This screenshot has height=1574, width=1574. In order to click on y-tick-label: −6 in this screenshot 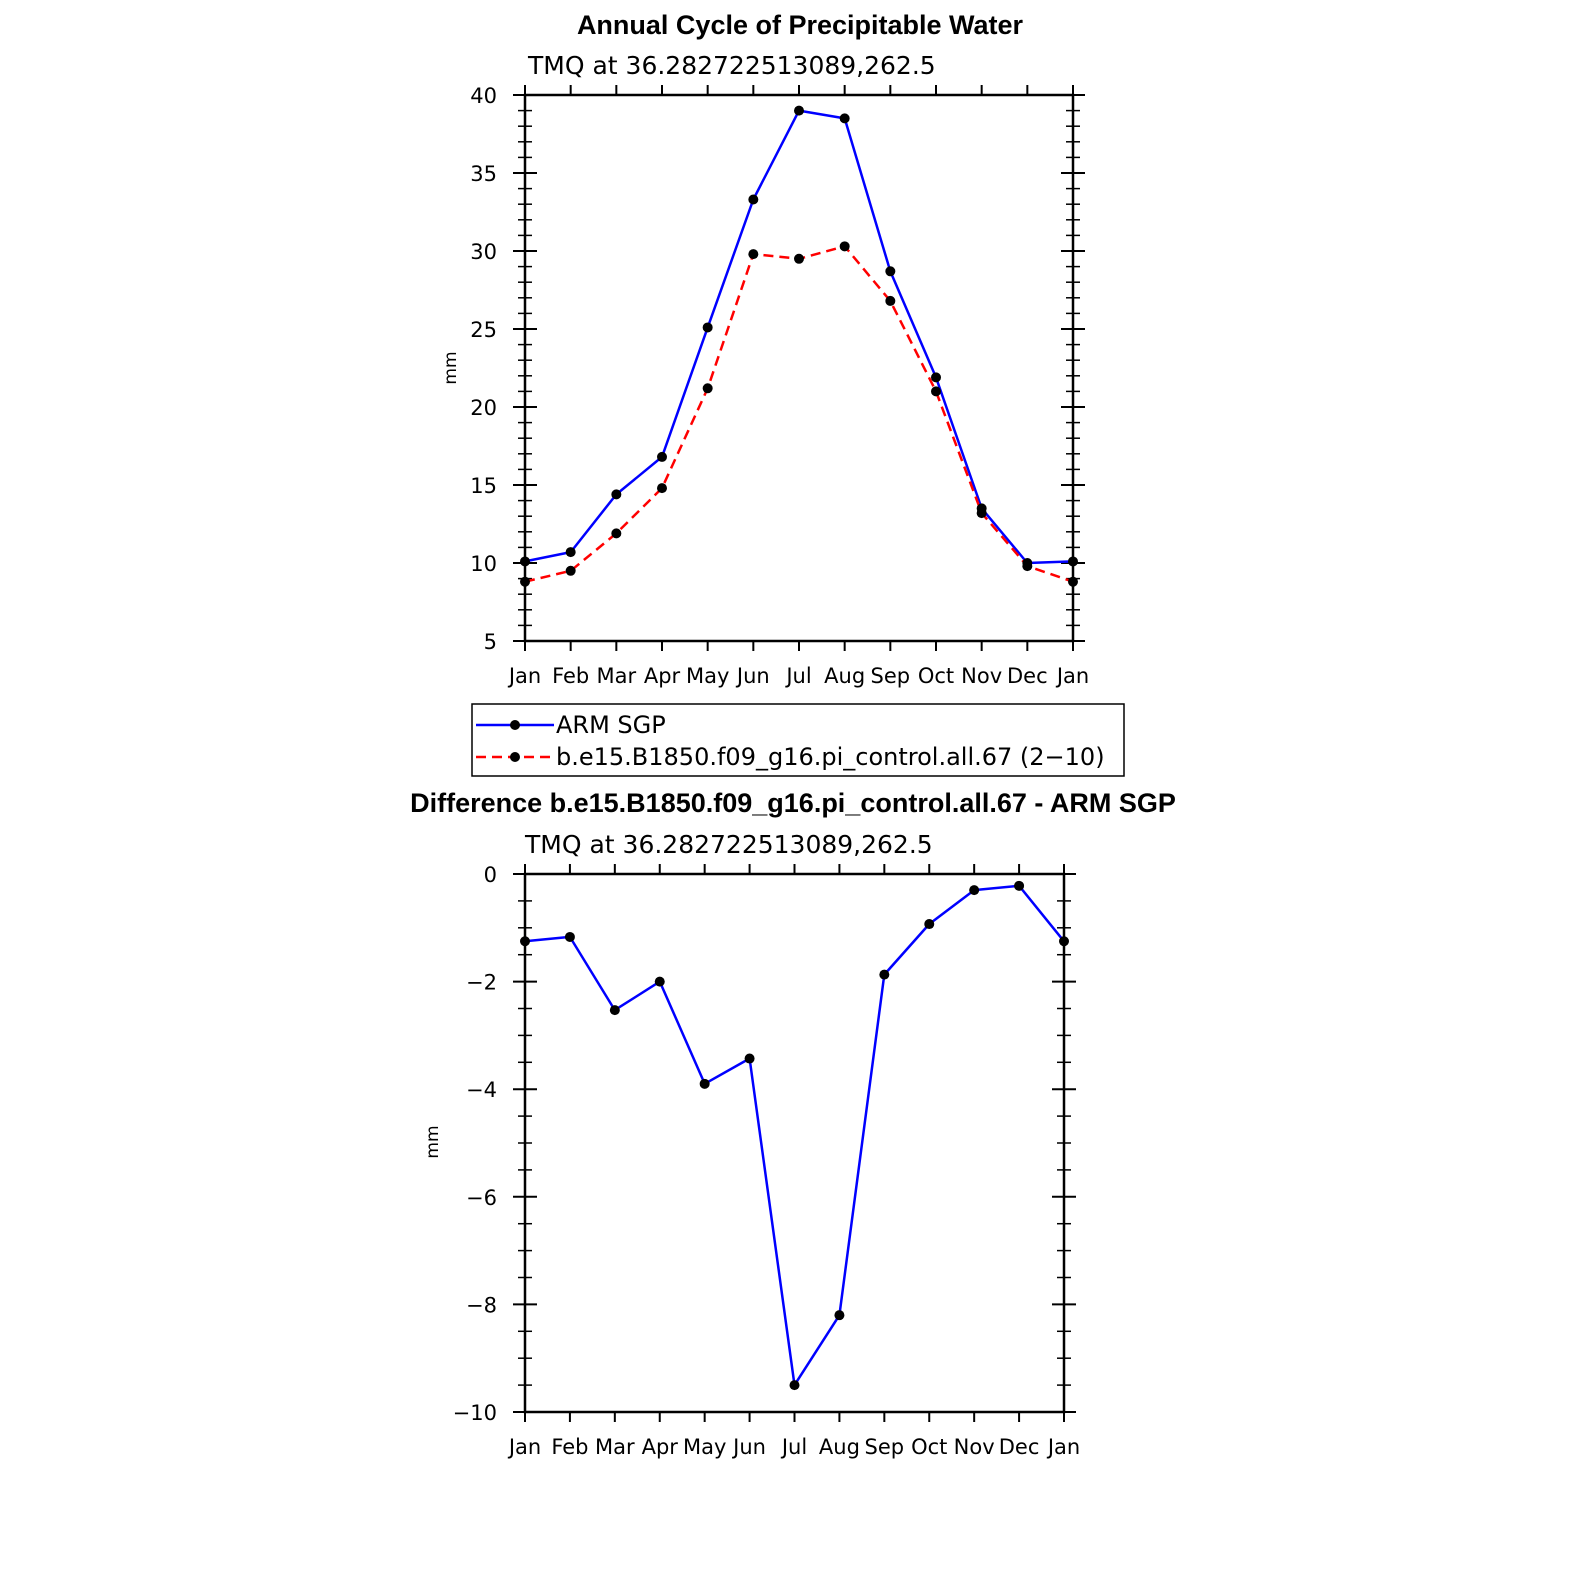, I will do `click(481, 1198)`.